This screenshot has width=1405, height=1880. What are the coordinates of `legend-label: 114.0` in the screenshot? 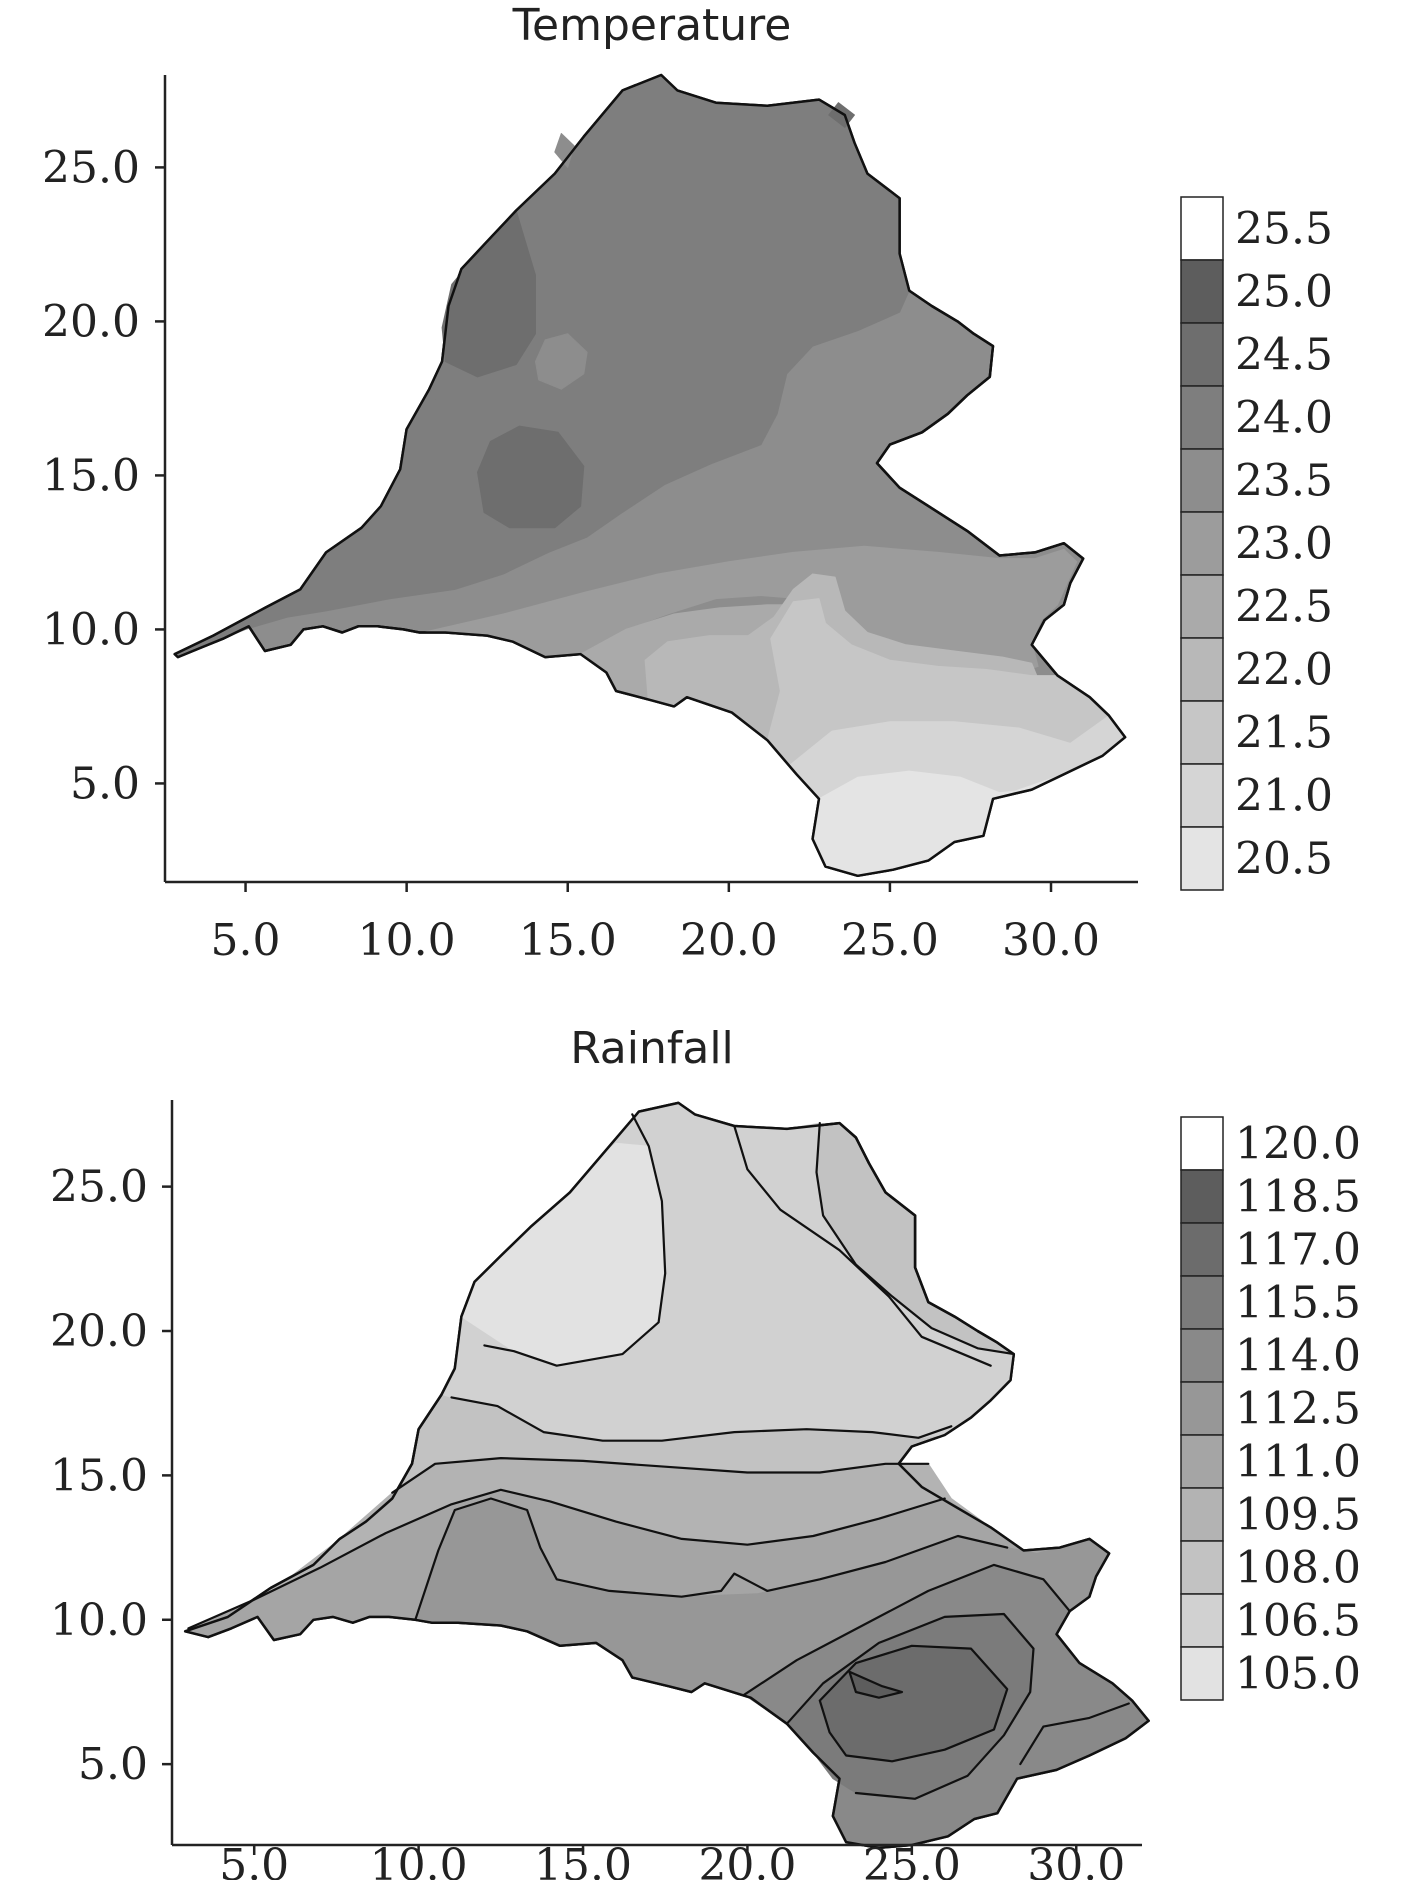 It's located at (1298, 1356).